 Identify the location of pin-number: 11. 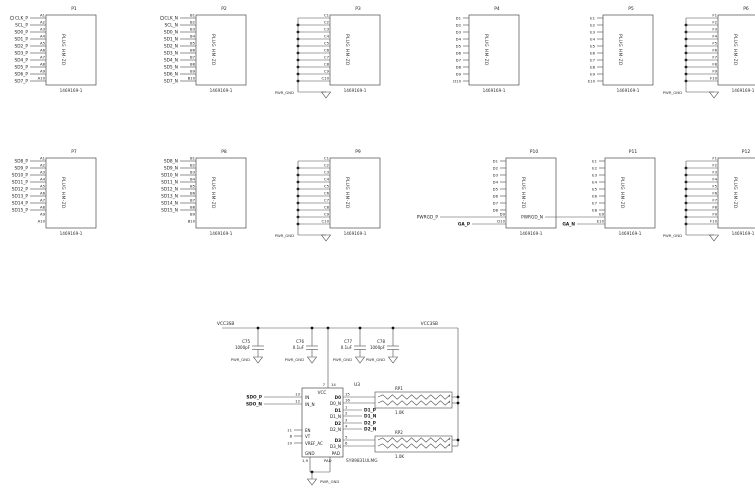
(289, 430).